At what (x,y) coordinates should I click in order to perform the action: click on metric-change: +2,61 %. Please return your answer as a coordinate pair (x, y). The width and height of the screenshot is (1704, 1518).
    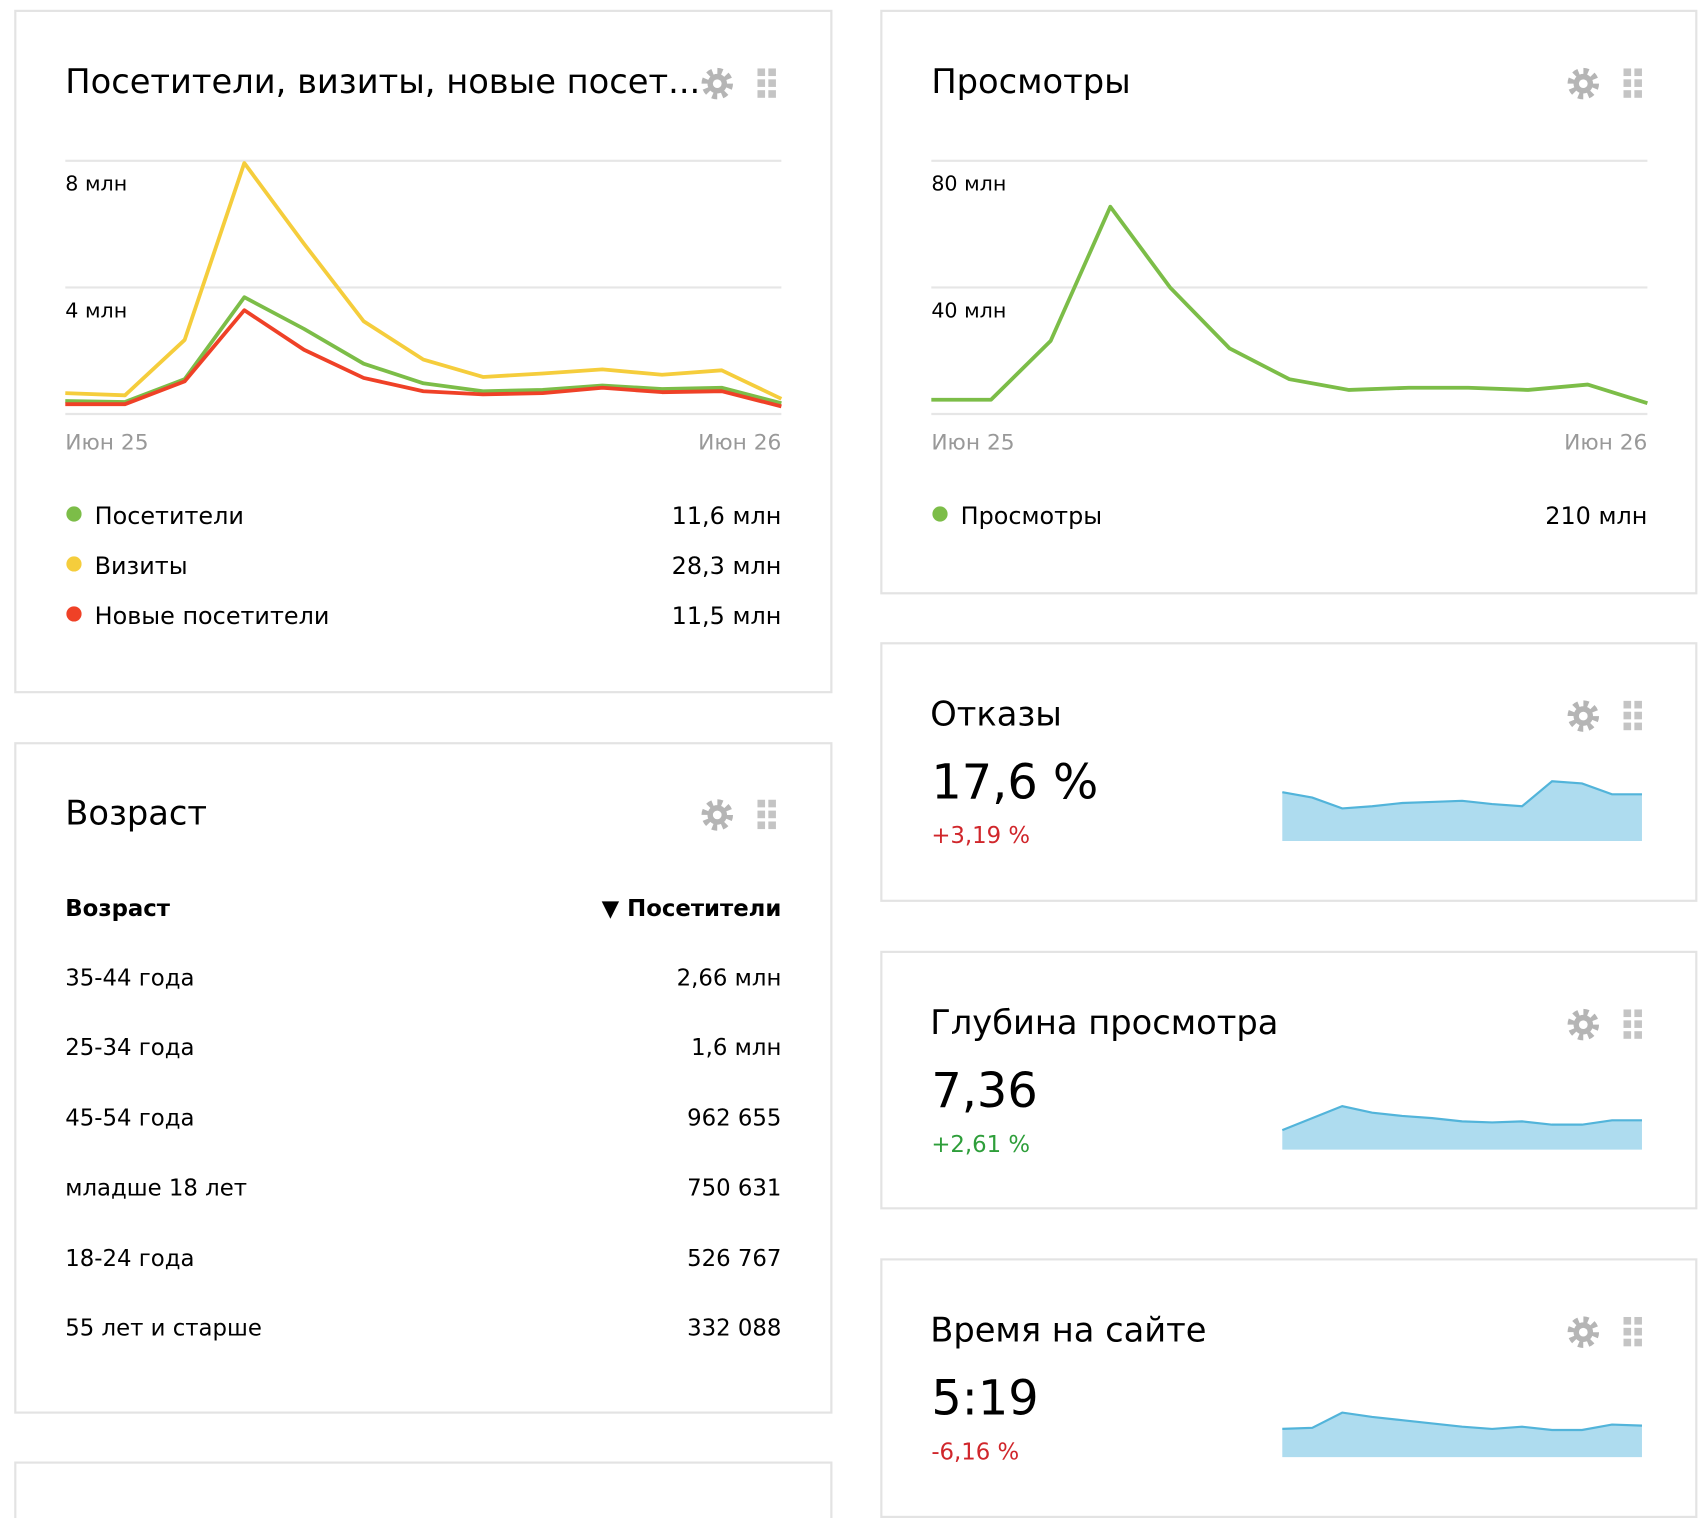
    Looking at the image, I should click on (980, 1145).